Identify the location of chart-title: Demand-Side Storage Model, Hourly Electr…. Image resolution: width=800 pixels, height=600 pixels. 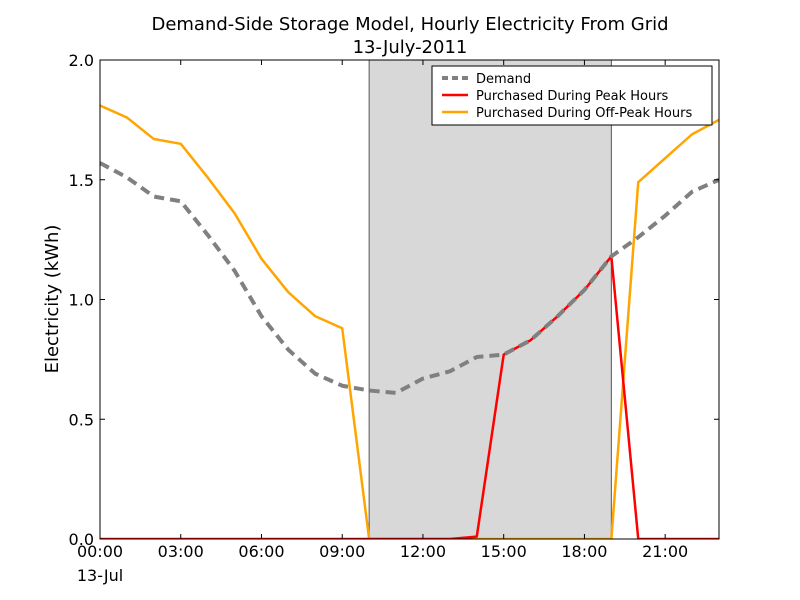
(409, 24).